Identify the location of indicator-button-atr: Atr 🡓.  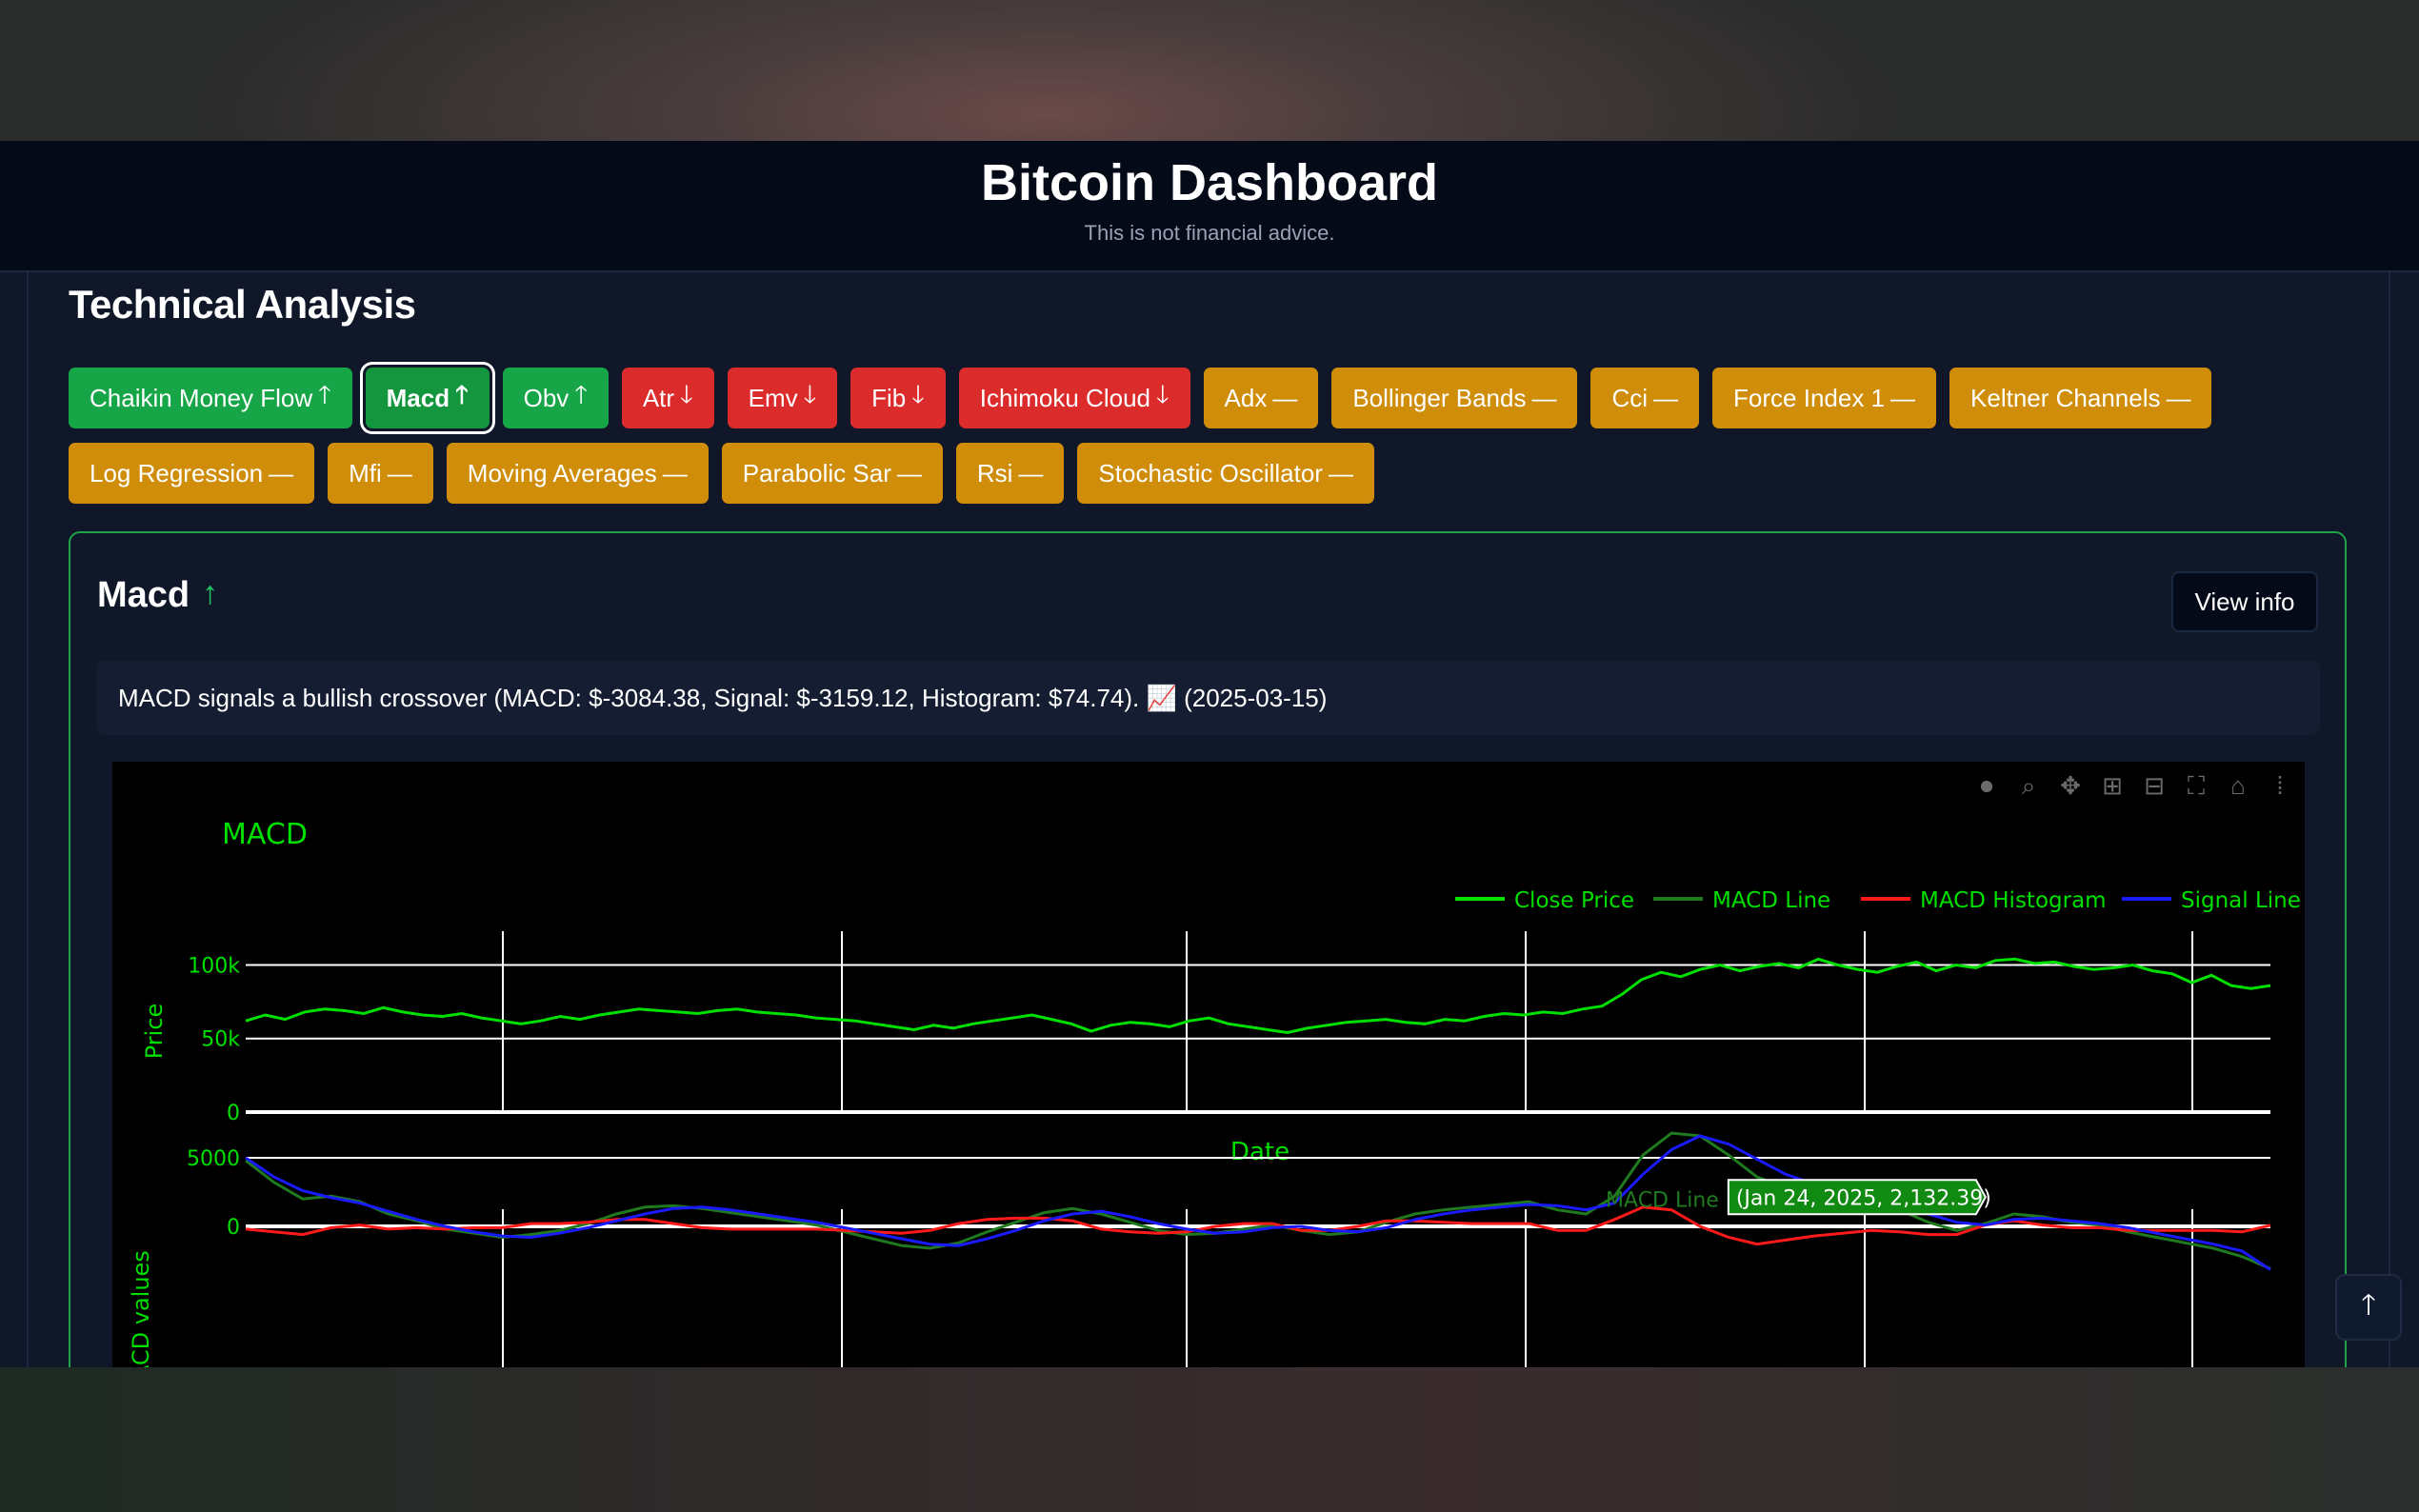
(667, 398).